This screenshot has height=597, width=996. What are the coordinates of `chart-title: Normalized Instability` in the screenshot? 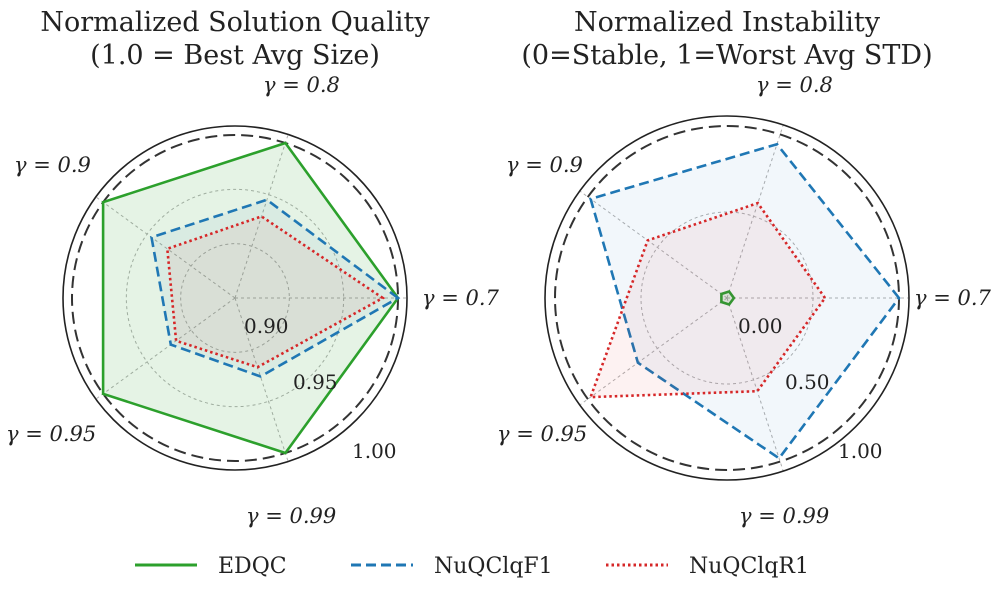 It's located at (727, 22).